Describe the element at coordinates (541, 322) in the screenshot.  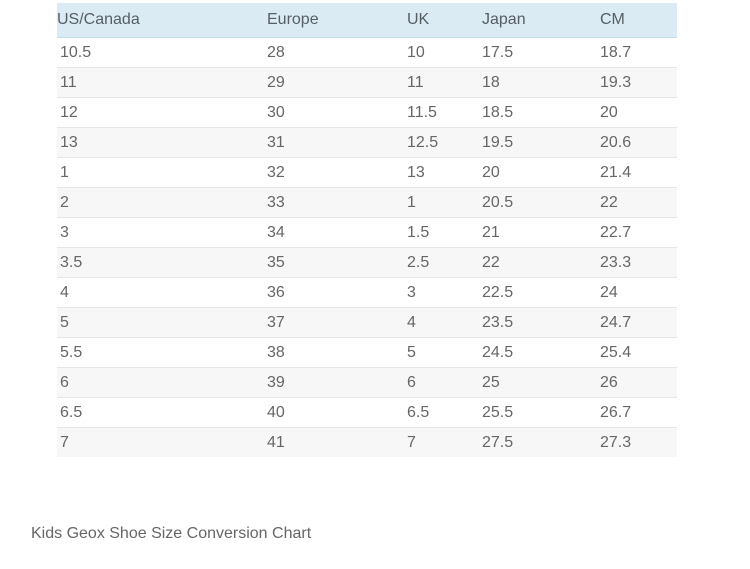
I see `cell-japan: 23.5` at that location.